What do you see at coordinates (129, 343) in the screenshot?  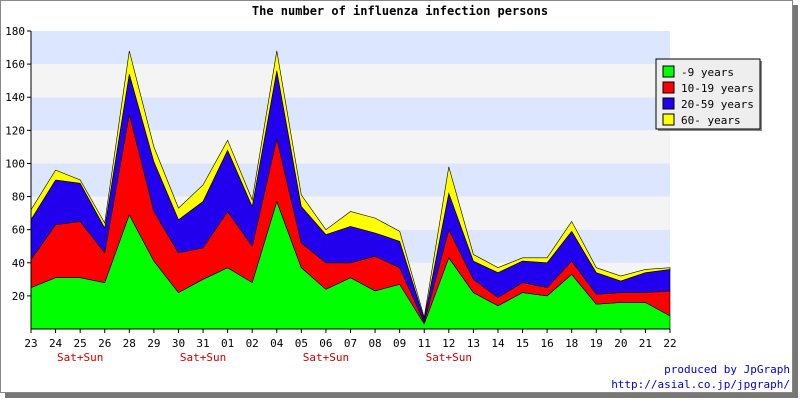 I see `x-tick-label: 28` at bounding box center [129, 343].